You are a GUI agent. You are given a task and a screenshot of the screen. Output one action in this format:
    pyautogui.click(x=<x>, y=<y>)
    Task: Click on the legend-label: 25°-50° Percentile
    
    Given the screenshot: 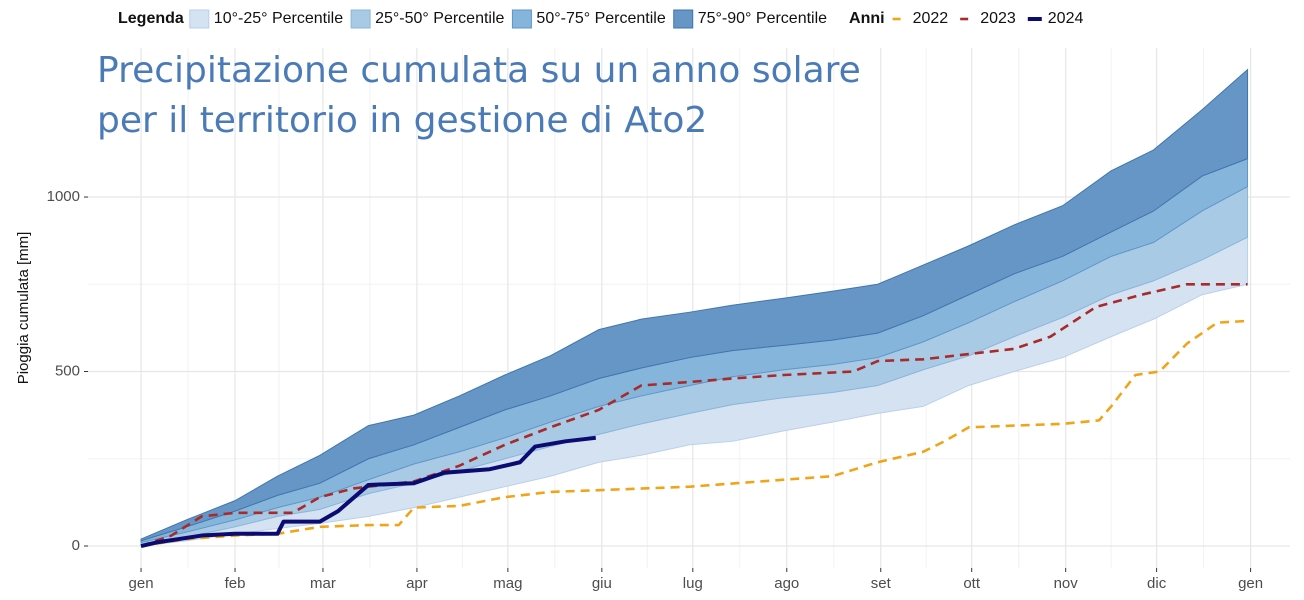 What is the action you would take?
    pyautogui.click(x=439, y=18)
    